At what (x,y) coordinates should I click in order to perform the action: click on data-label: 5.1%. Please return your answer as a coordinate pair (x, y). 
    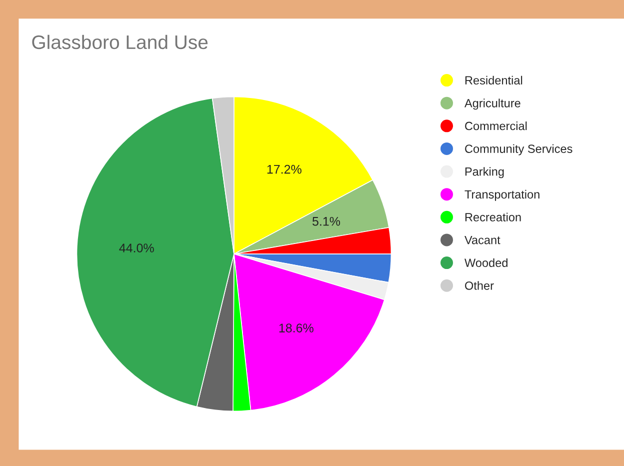
    Looking at the image, I should click on (326, 221).